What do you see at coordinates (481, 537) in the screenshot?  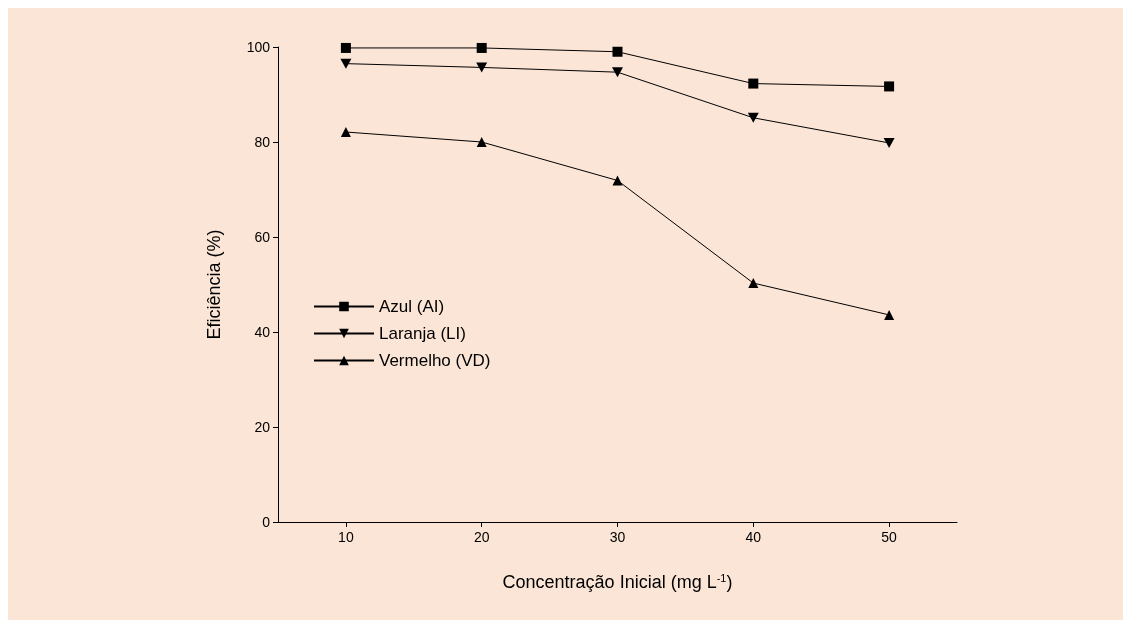 I see `x-tick-label: 20` at bounding box center [481, 537].